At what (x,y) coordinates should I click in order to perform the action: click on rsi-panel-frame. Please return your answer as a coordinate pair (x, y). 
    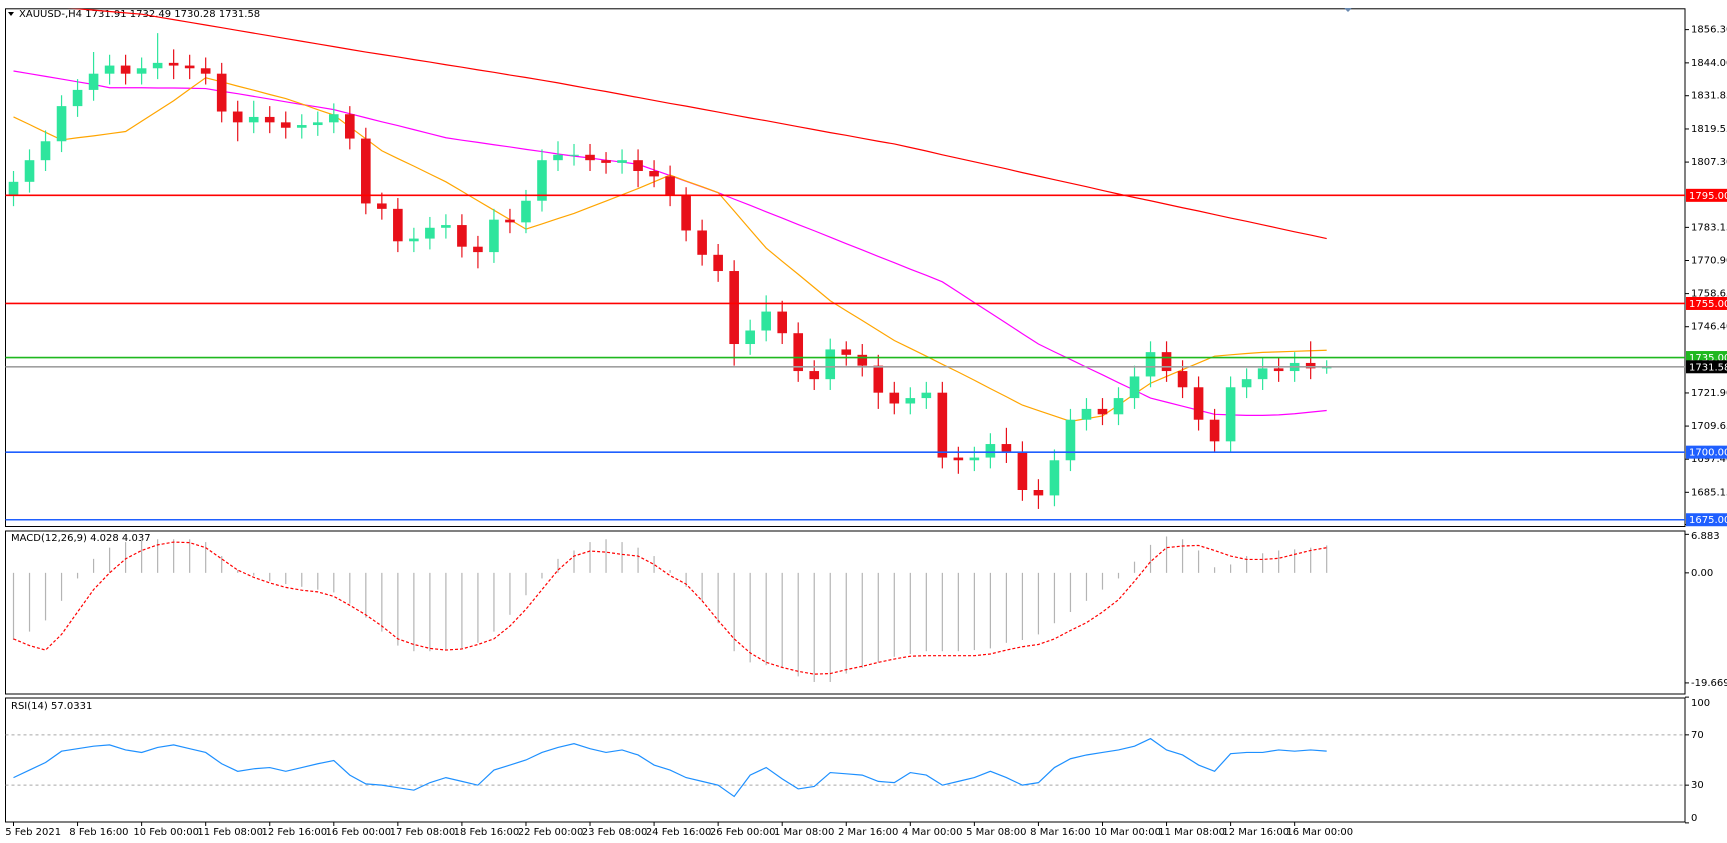
    Looking at the image, I should click on (845, 760).